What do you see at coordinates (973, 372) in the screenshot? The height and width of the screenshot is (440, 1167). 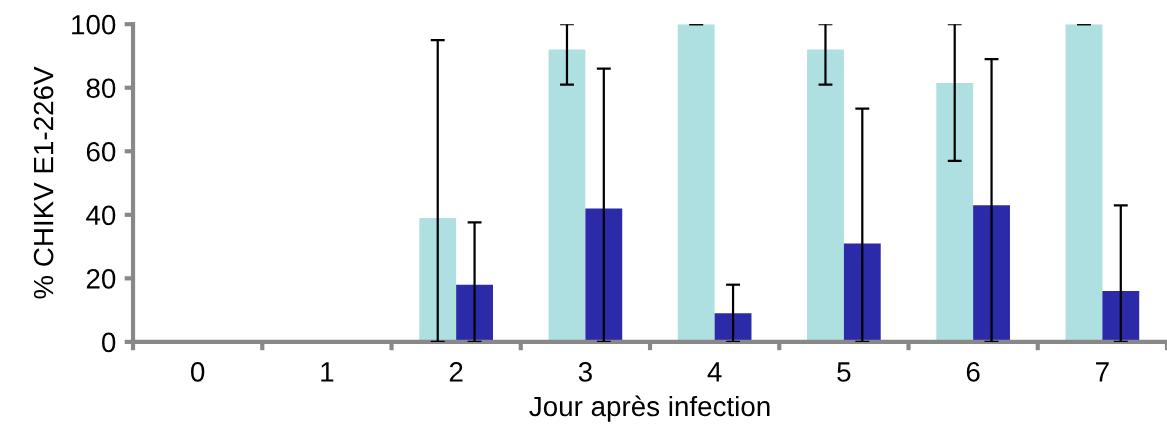 I see `x-tick-label: 6` at bounding box center [973, 372].